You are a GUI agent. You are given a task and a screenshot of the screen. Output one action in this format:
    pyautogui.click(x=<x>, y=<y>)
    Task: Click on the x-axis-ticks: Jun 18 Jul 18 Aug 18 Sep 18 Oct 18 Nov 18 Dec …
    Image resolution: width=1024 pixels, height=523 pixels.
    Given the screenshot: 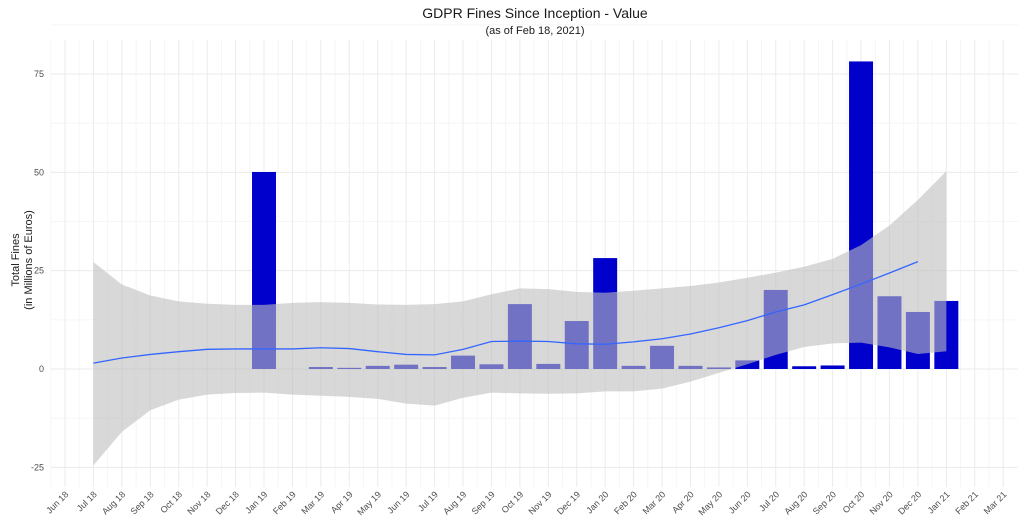 What is the action you would take?
    pyautogui.click(x=526, y=503)
    